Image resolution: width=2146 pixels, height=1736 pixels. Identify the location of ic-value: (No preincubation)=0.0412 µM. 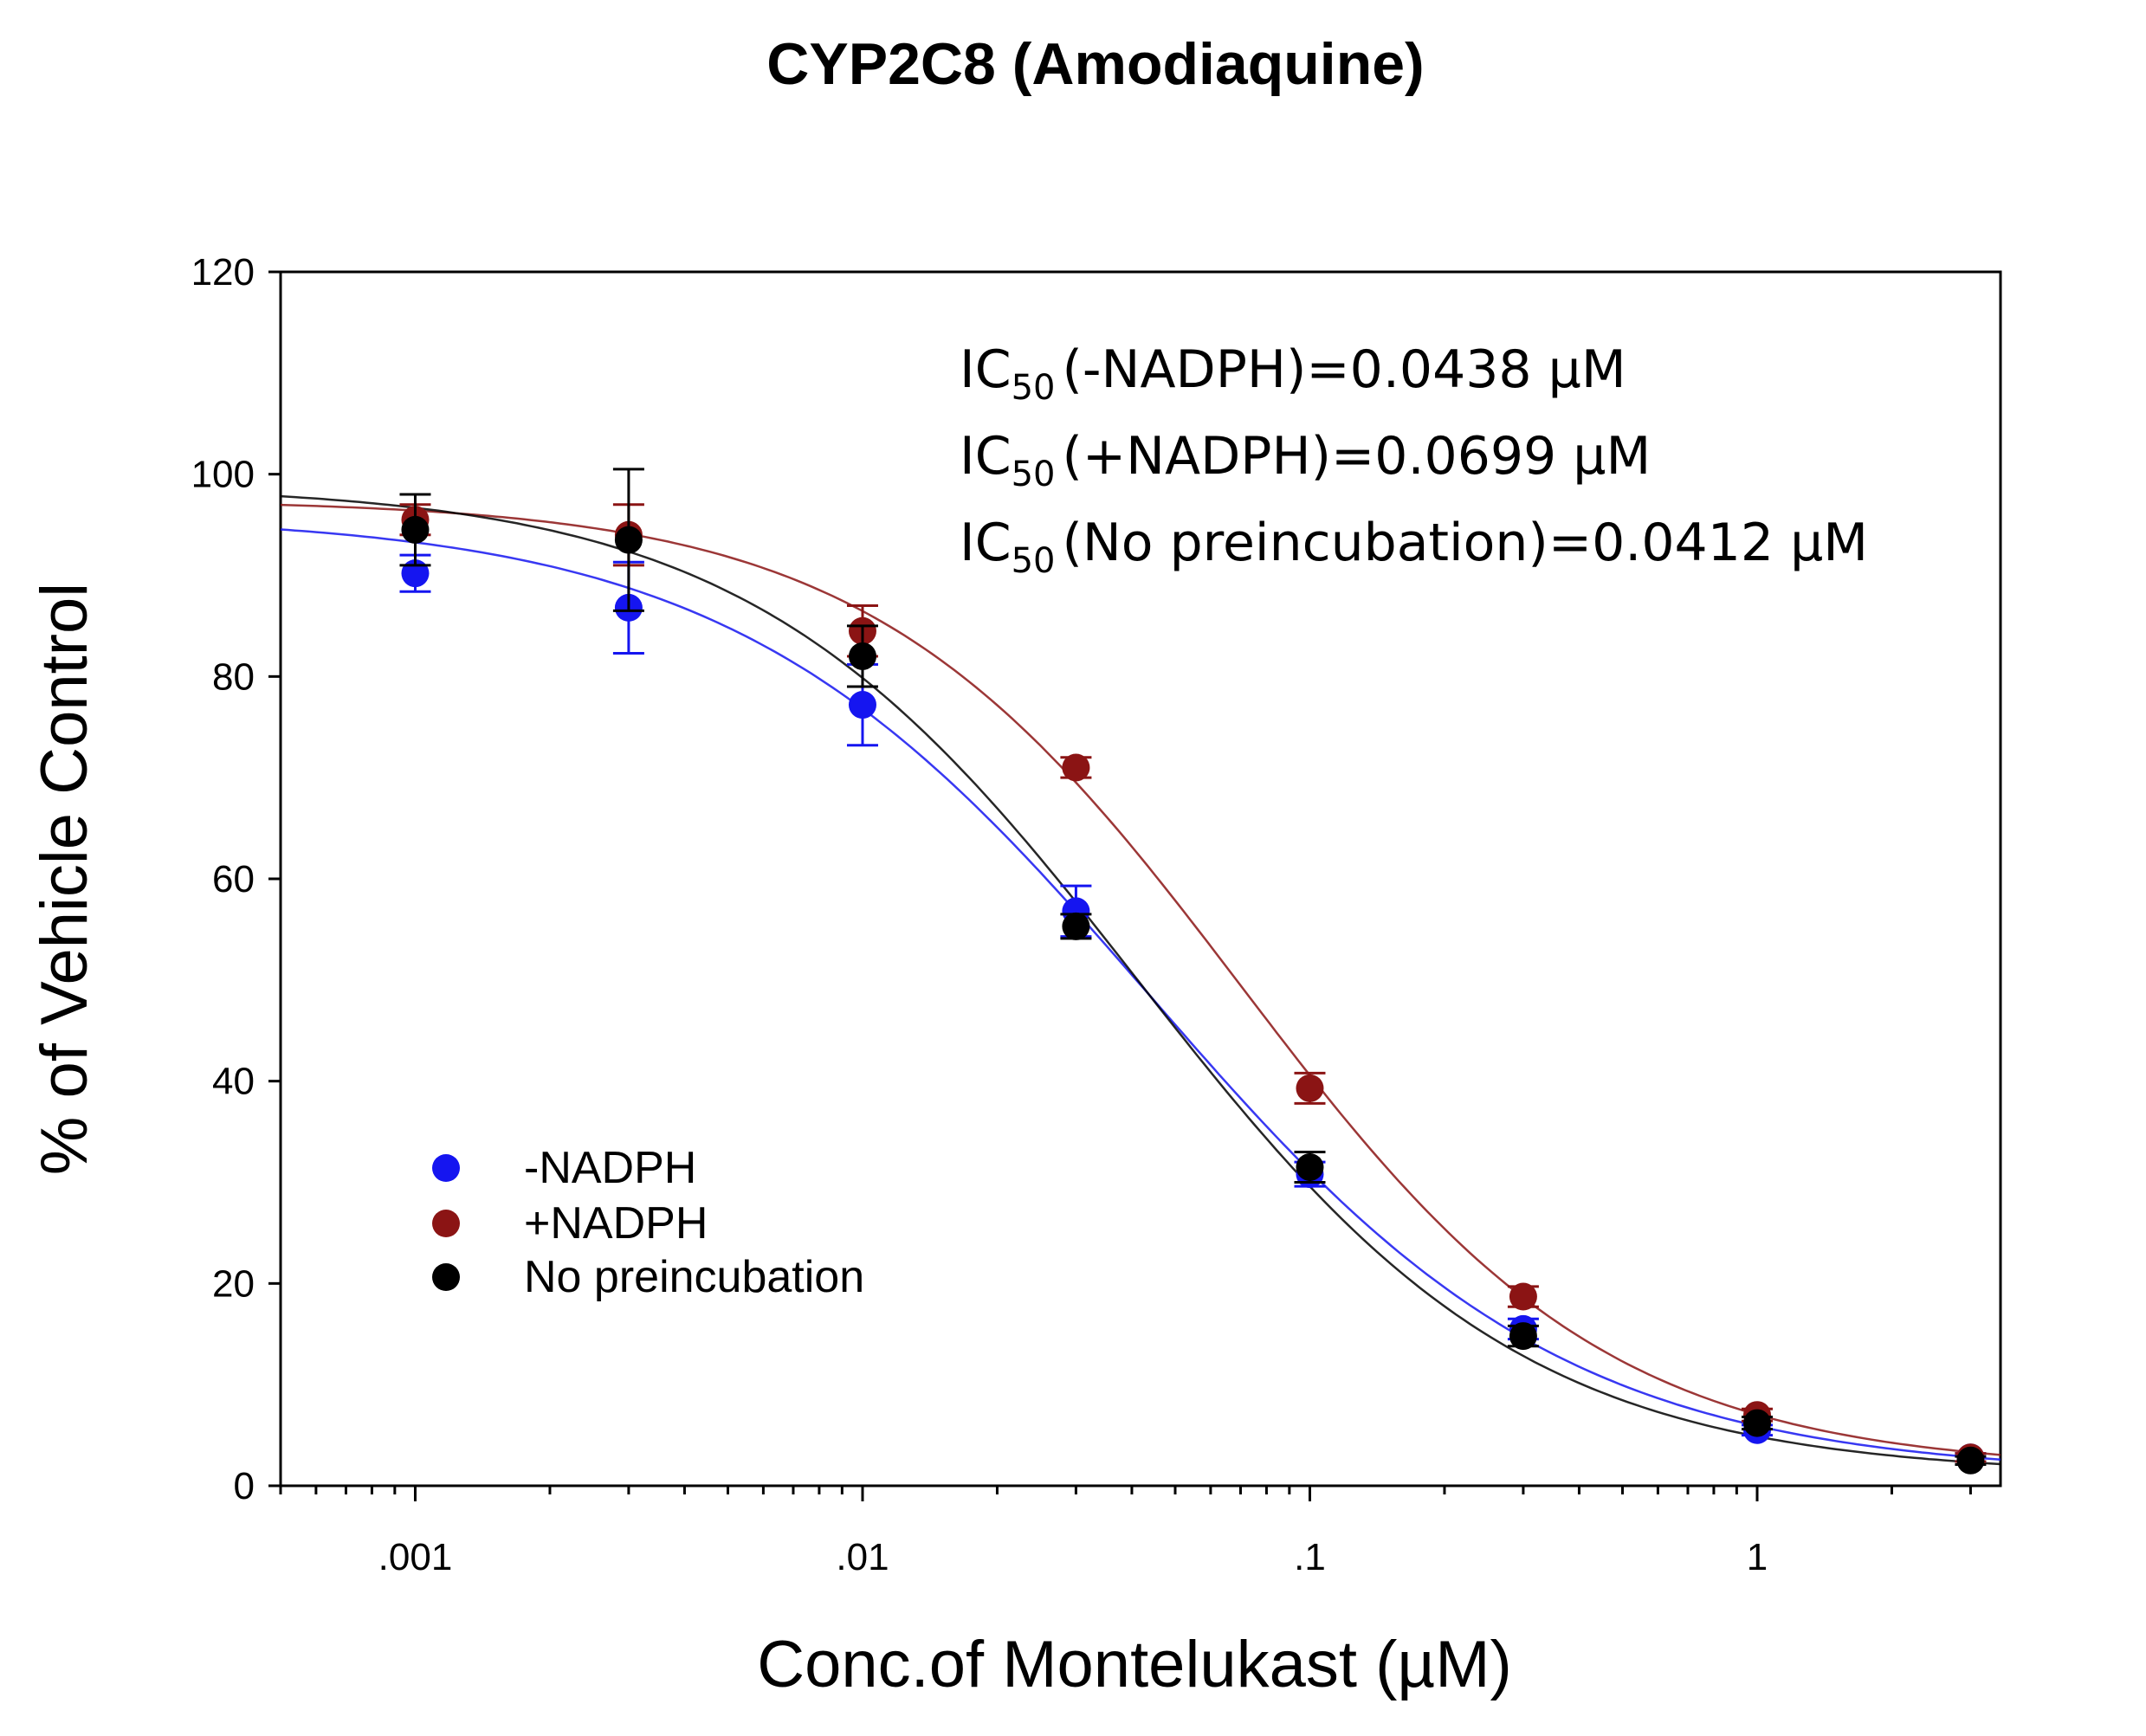
(1466, 543).